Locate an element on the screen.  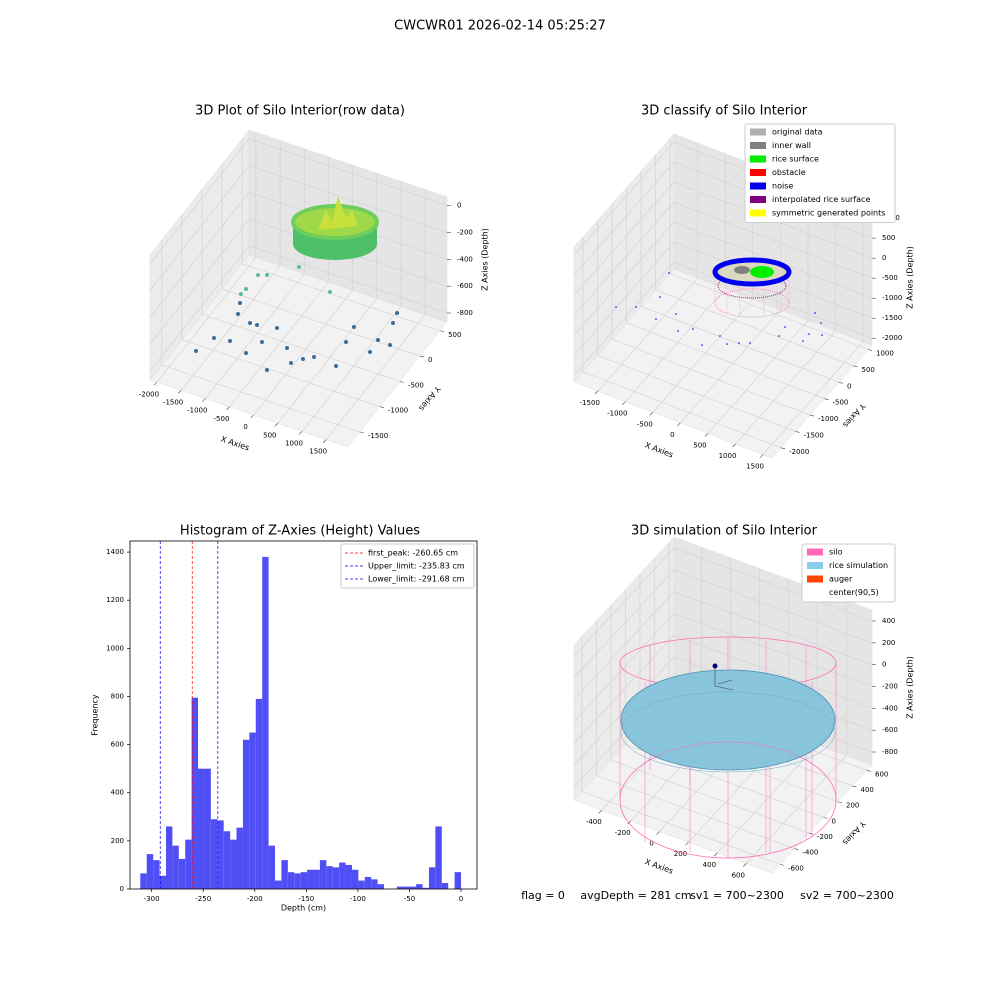
plot-frame is located at coordinates (303, 715).